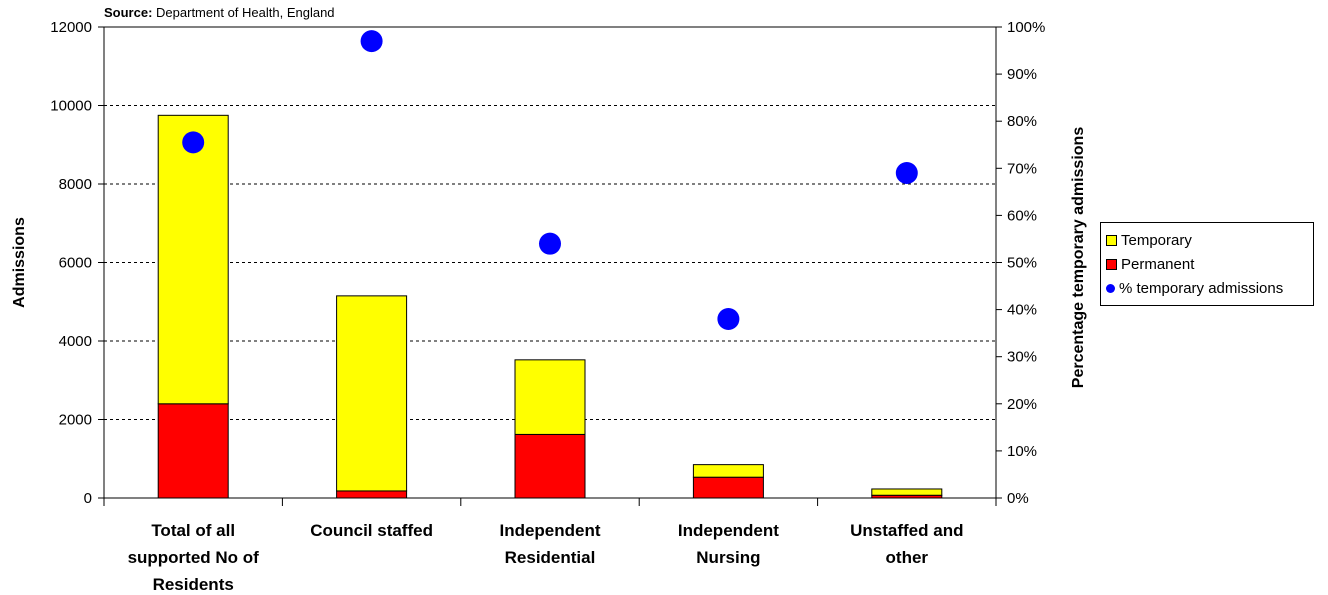  What do you see at coordinates (1026, 27) in the screenshot?
I see `y2-tick-label: 100%` at bounding box center [1026, 27].